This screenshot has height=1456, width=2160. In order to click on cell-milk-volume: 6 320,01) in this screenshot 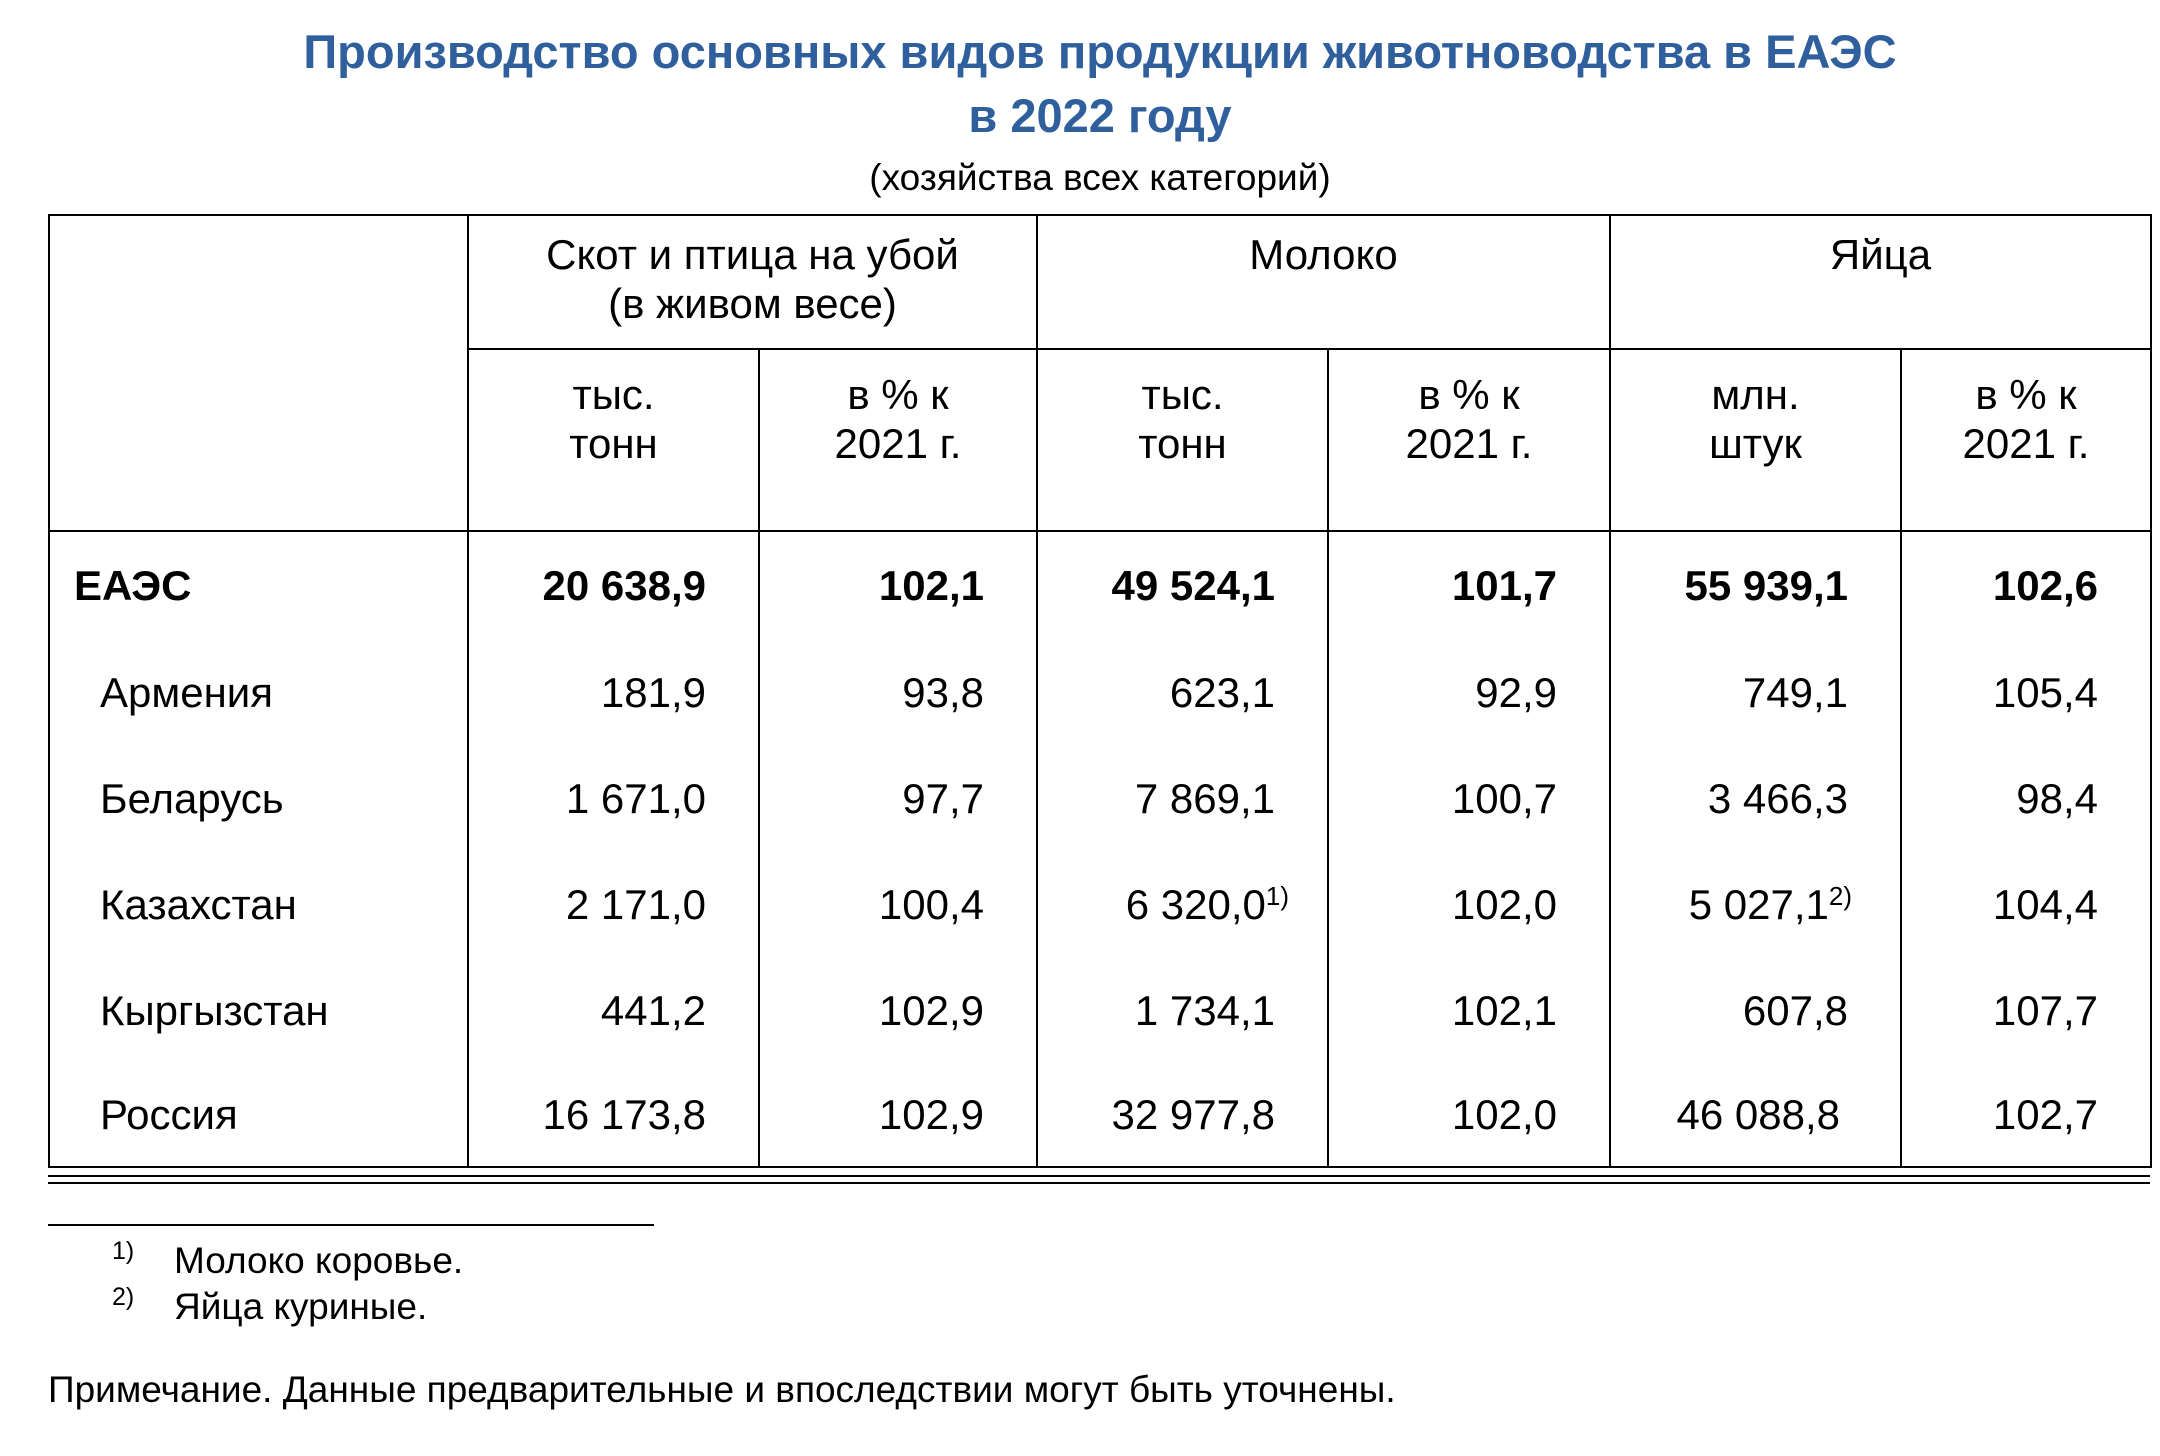, I will do `click(1182, 905)`.